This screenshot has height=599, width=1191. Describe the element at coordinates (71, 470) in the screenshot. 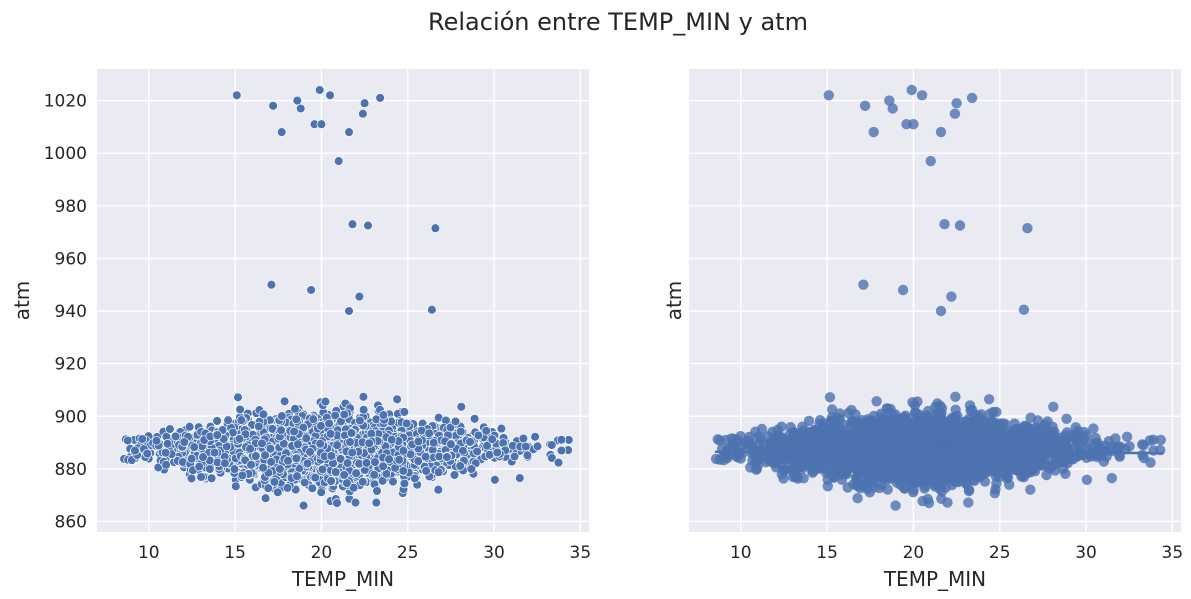

I see `y-tick-label: 880` at that location.